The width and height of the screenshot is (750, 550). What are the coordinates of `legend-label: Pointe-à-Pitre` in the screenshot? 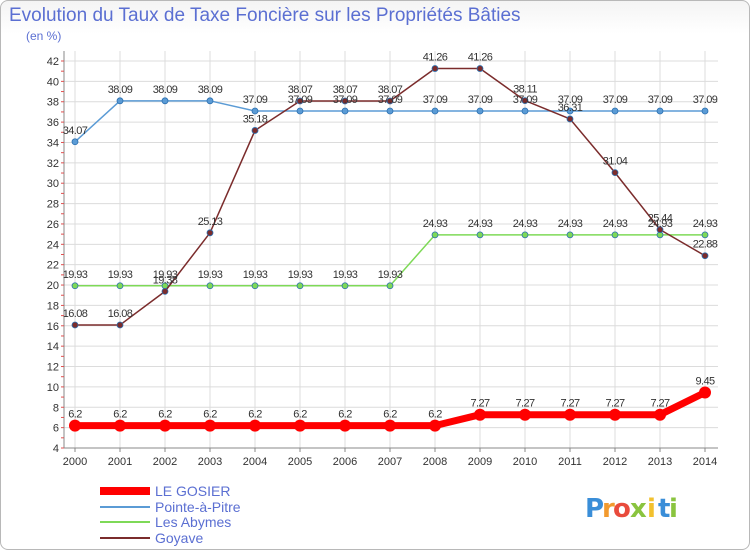 It's located at (198, 507).